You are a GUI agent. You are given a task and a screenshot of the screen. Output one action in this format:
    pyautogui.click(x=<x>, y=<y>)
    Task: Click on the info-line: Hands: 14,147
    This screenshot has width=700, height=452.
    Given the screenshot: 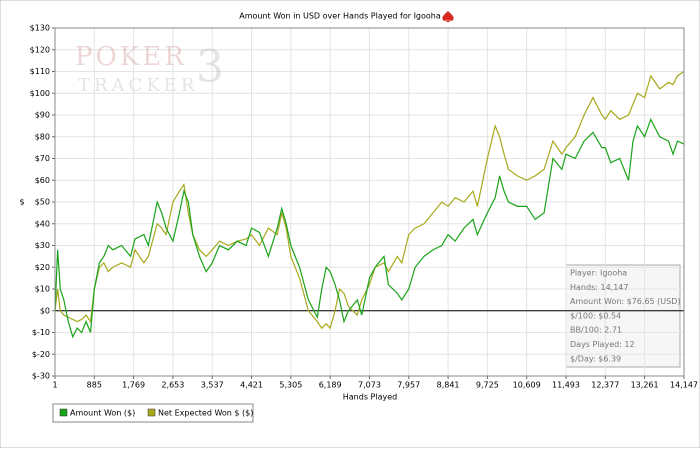 What is the action you would take?
    pyautogui.click(x=599, y=287)
    